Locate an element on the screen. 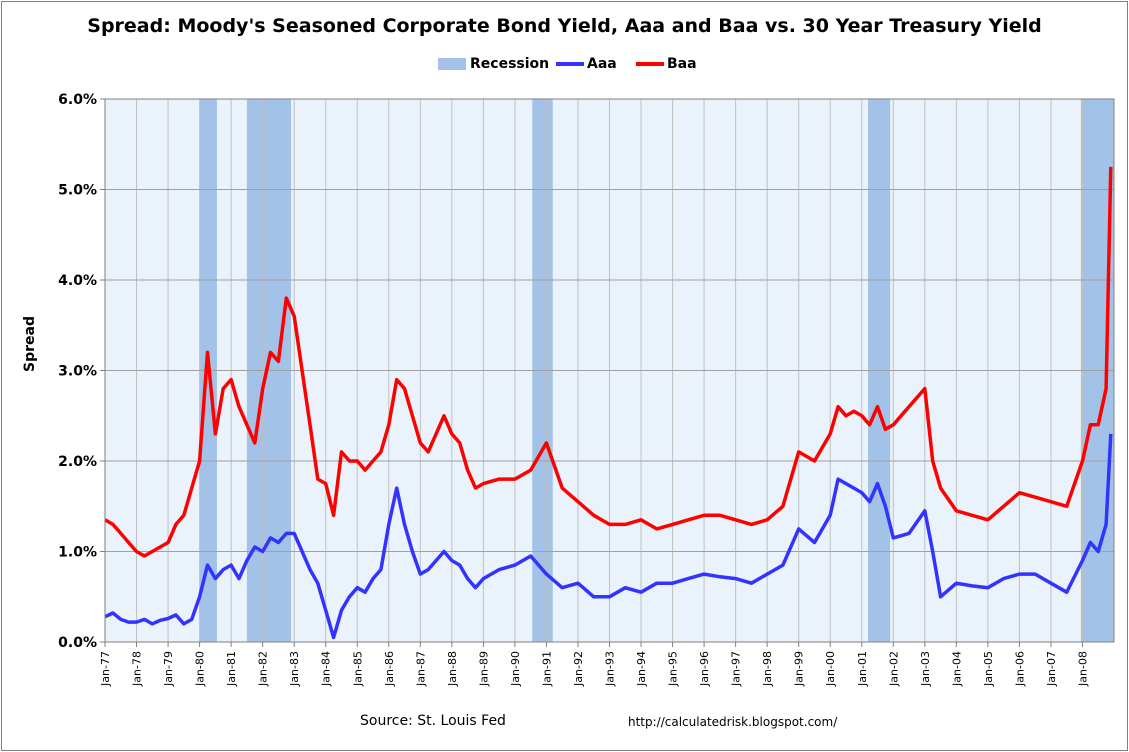 This screenshot has width=1129, height=752. x-tick-label: Jan-98 is located at coordinates (767, 669).